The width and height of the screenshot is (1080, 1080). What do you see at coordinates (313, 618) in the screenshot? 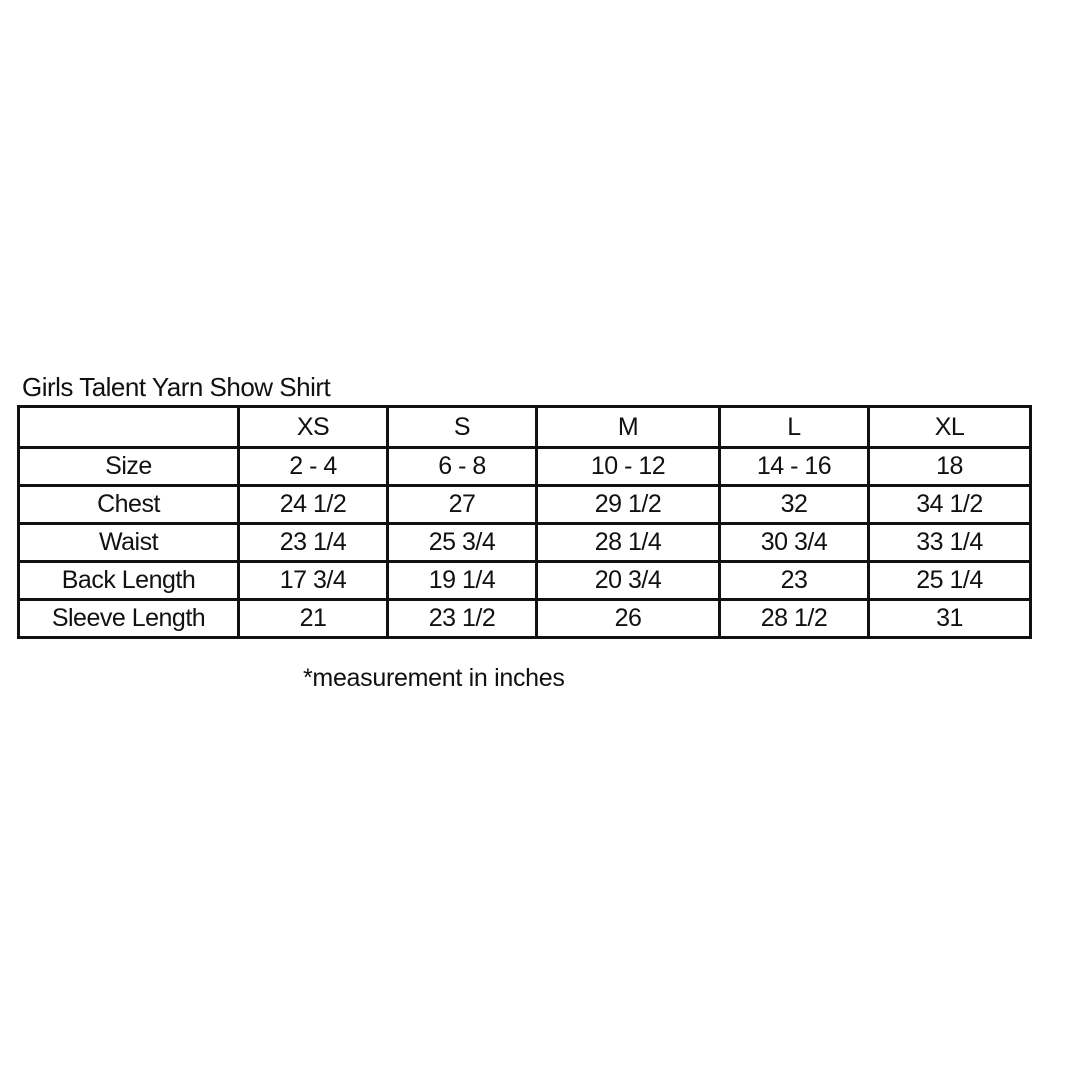
I see `table-cell: 21` at bounding box center [313, 618].